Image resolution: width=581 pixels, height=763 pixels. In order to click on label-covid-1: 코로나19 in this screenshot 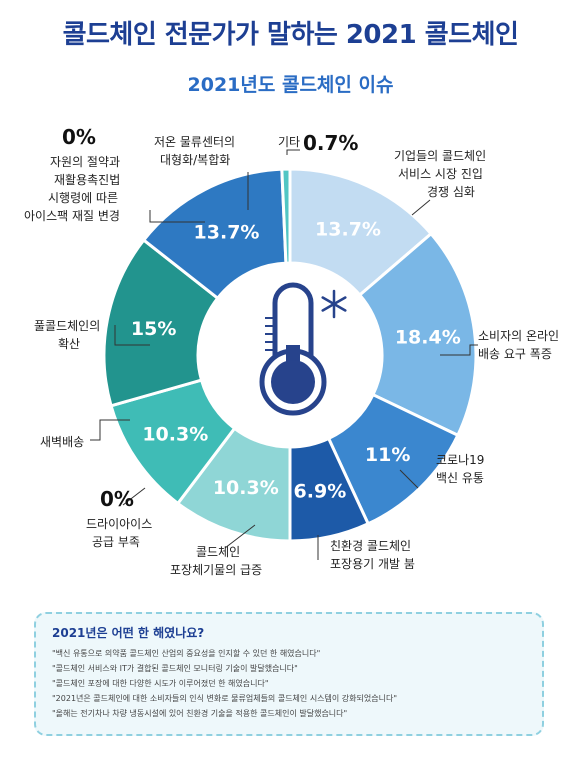, I will do `click(460, 460)`.